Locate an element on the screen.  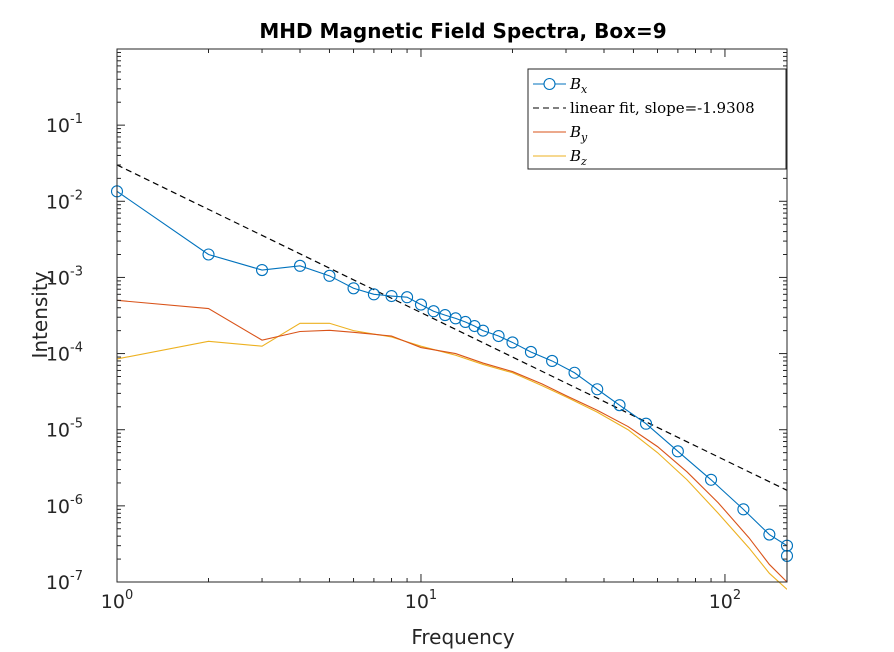
legend-marker-b-x is located at coordinates (549, 84).